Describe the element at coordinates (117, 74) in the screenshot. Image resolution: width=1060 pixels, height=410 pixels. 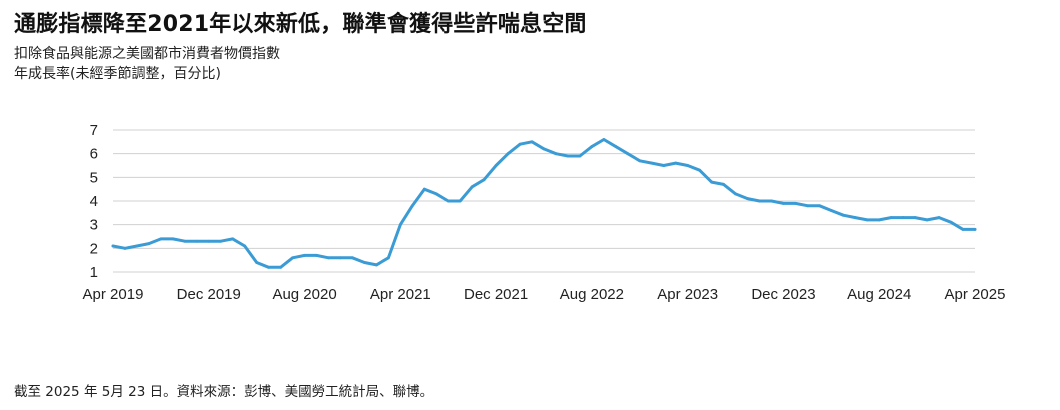
I see `subtitle-line-2: 年成長率(未經季節調整，百分比)` at that location.